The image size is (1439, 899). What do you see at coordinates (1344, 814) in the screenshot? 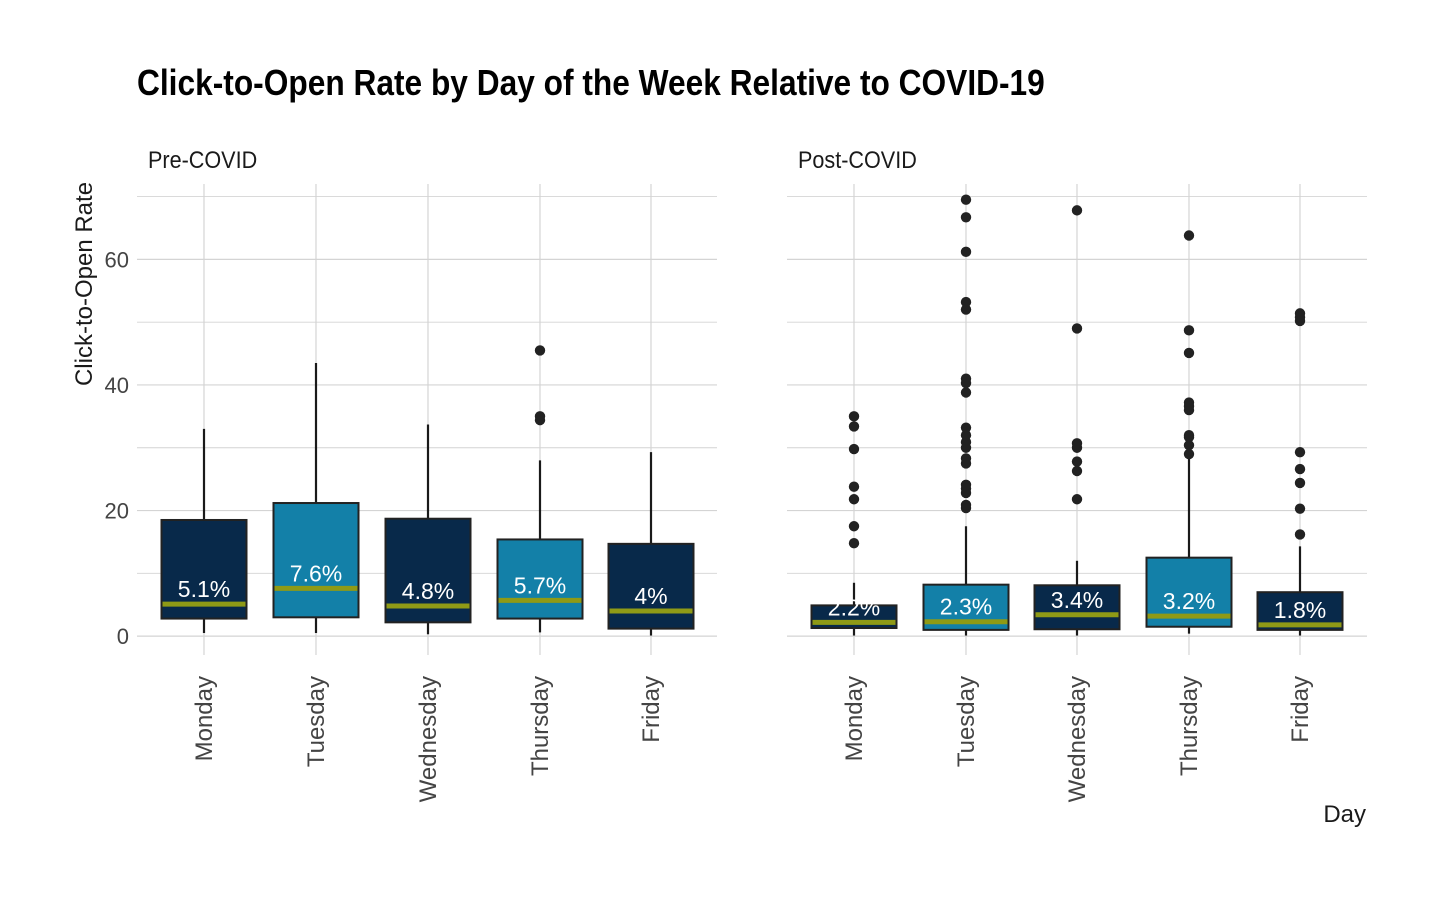
I see `x-axis-title: Day` at bounding box center [1344, 814].